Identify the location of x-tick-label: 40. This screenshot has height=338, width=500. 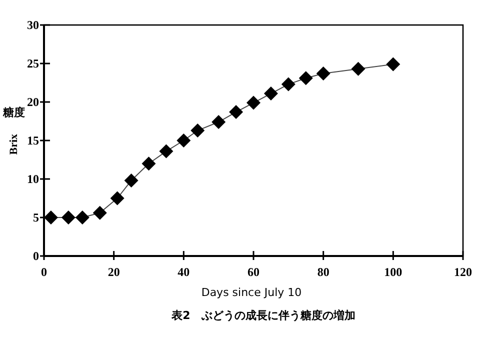
(184, 272).